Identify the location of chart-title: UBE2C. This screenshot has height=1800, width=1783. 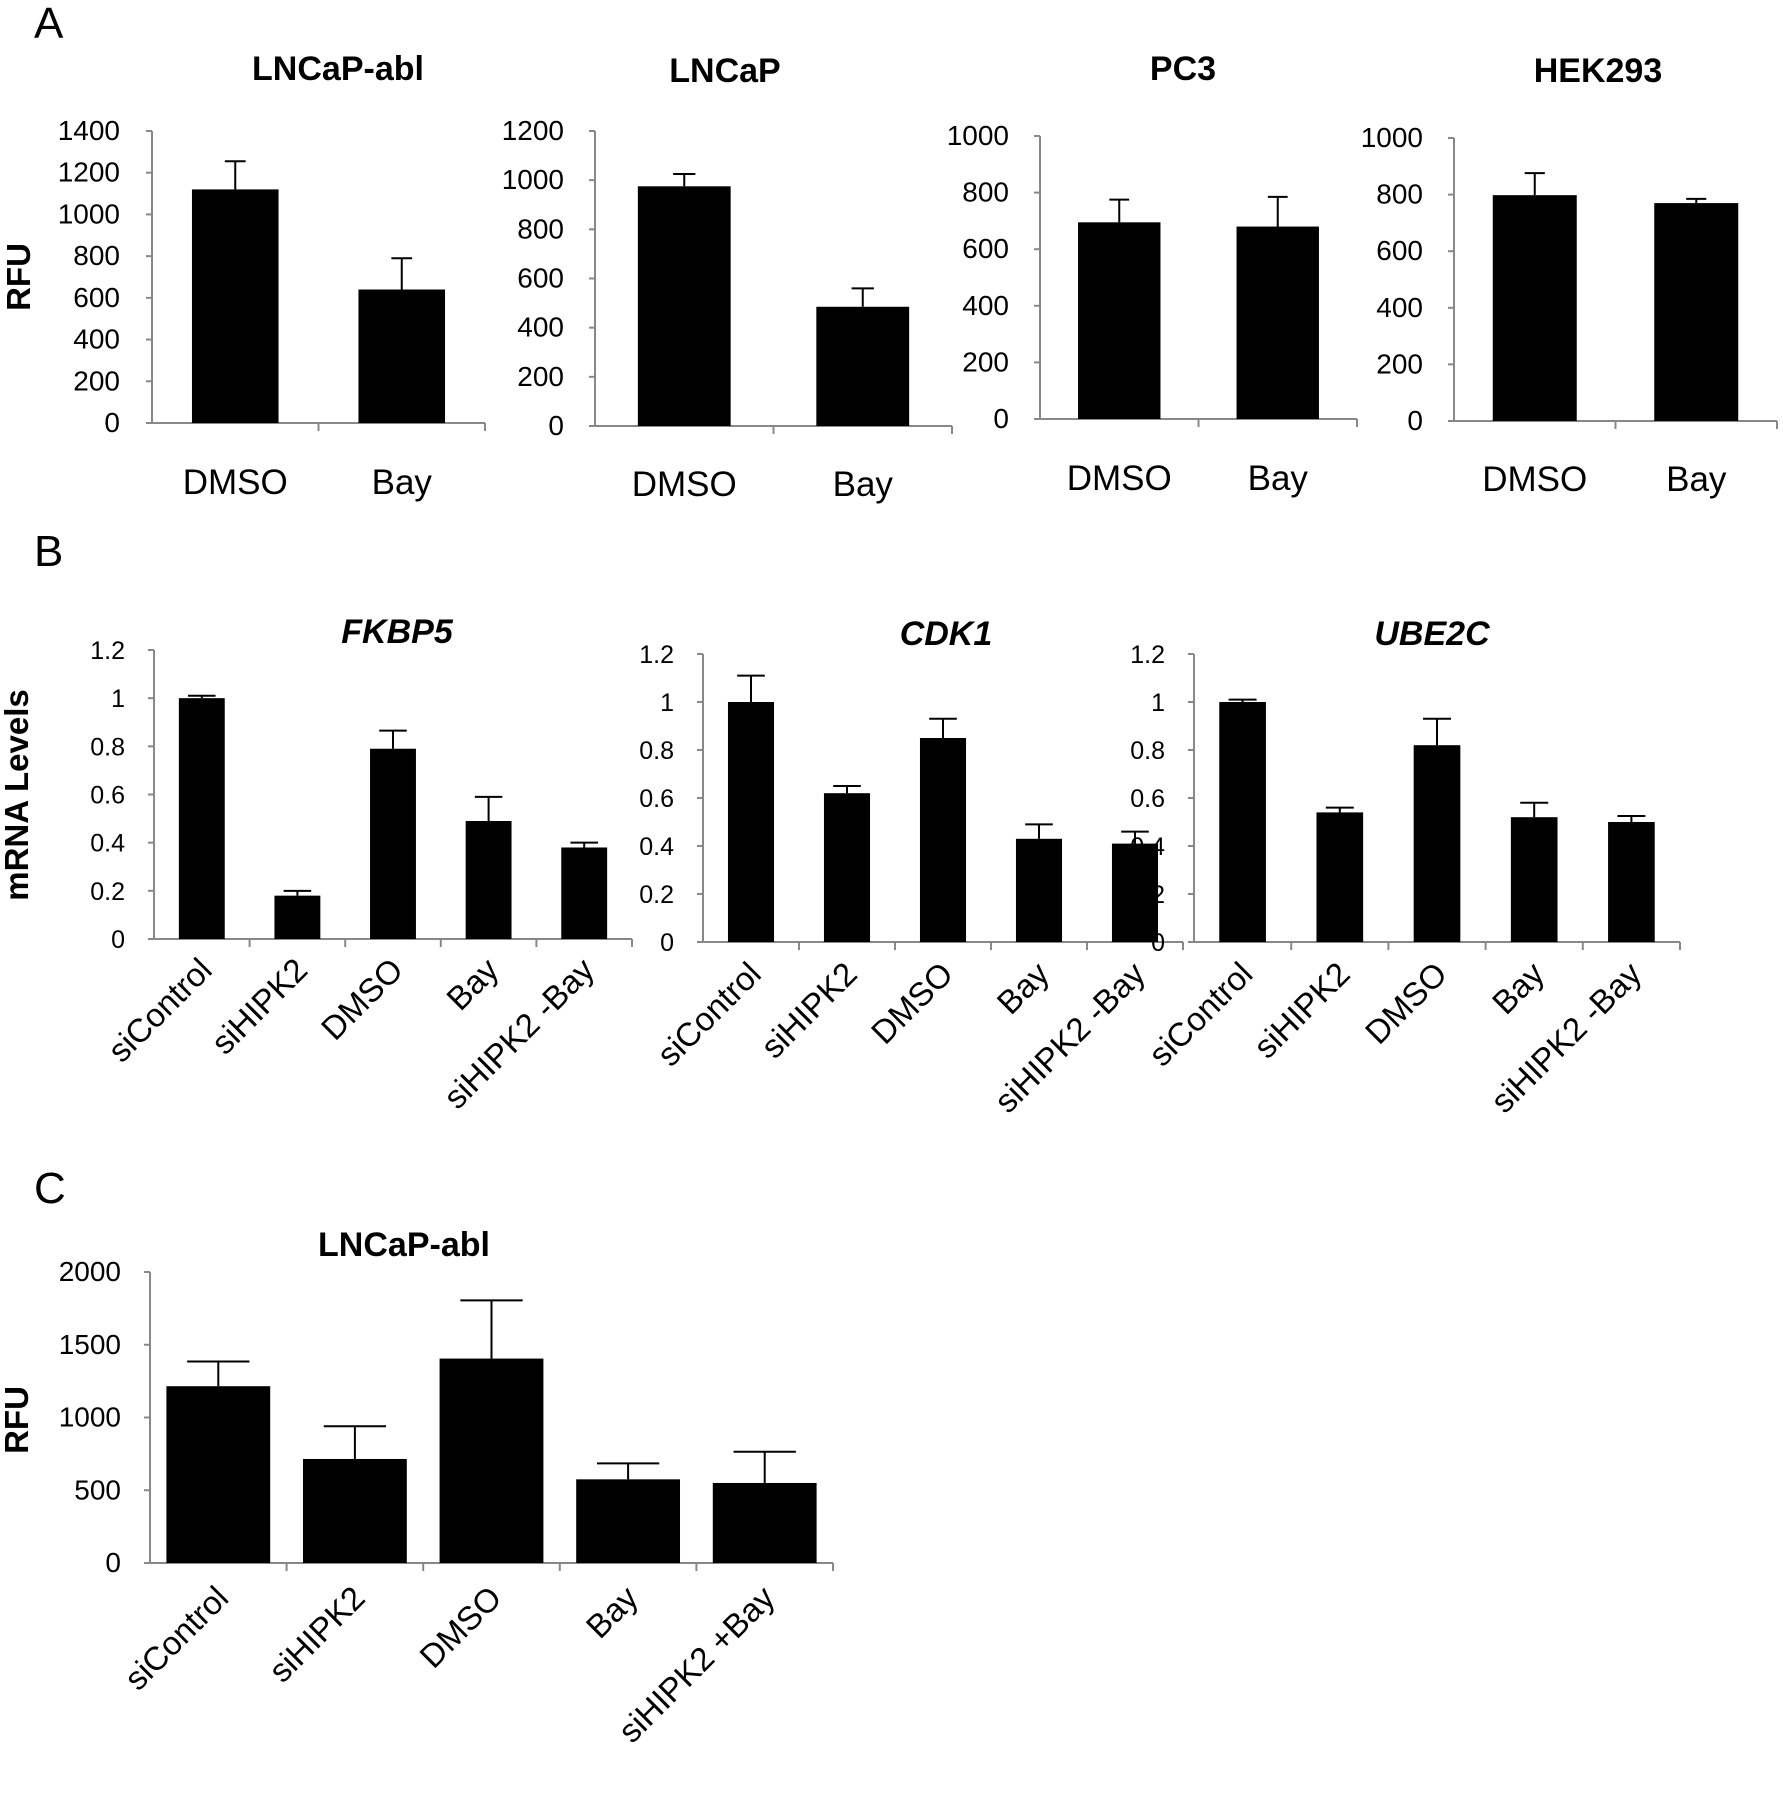
(1432, 634).